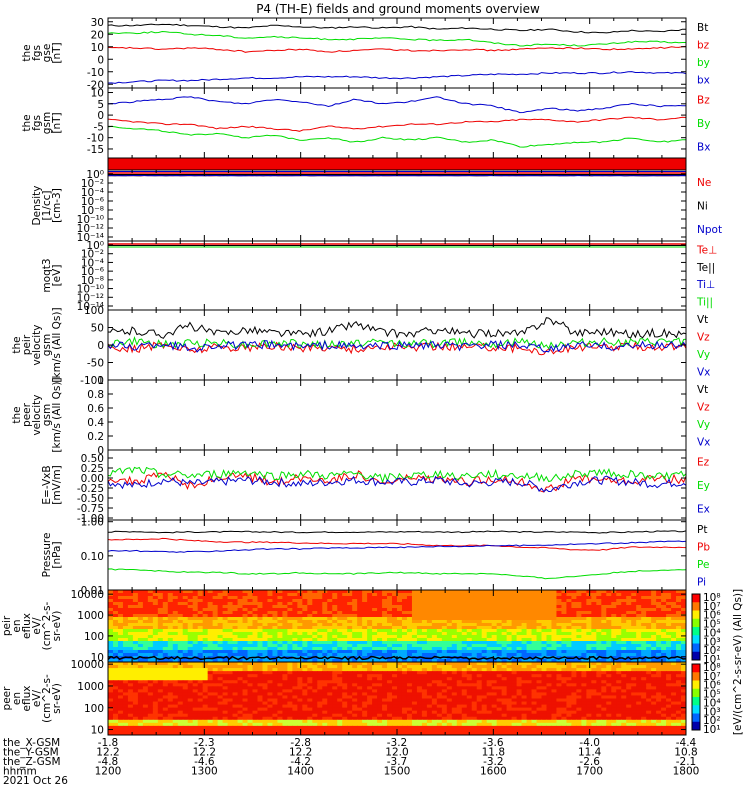 This screenshot has height=800, width=750. Describe the element at coordinates (92, 255) in the screenshot. I see `y-tick-label: 10⁻²` at that location.